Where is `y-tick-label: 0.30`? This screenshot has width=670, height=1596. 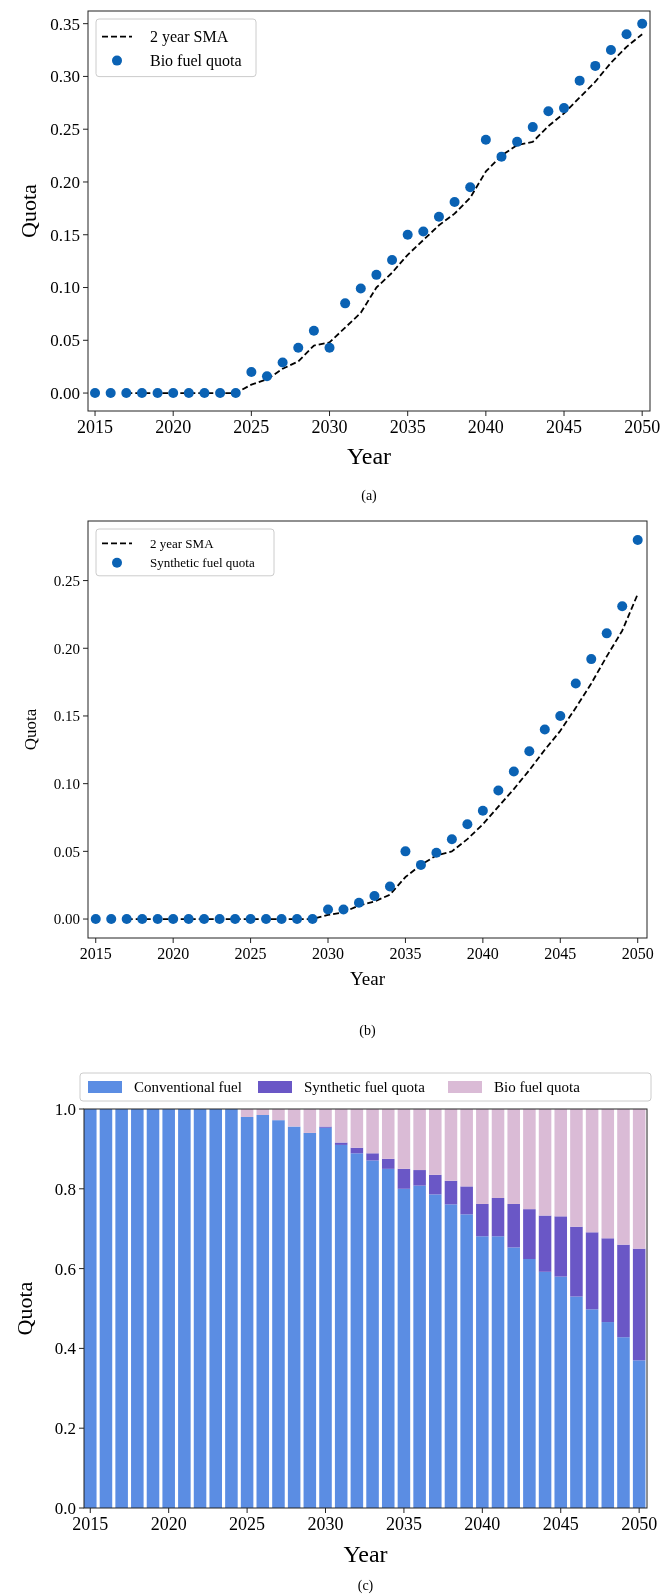 y-tick-label: 0.30 is located at coordinates (65, 77).